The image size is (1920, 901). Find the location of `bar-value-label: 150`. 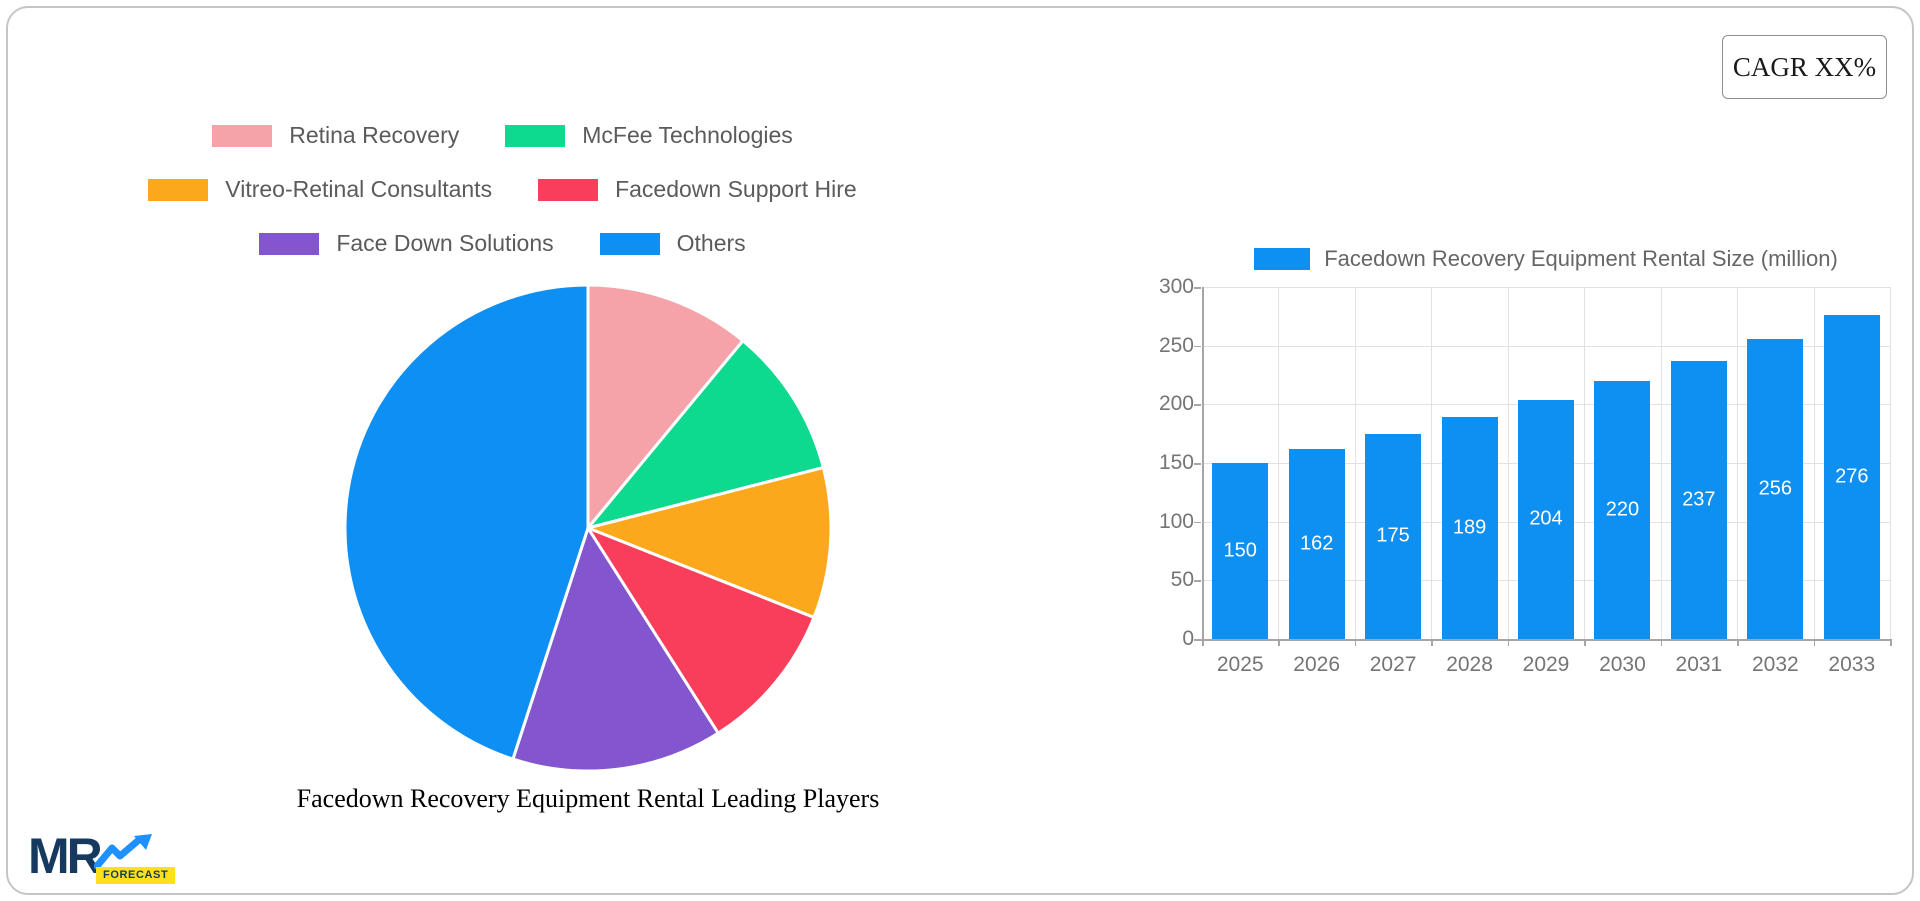

bar-value-label: 150 is located at coordinates (1240, 550).